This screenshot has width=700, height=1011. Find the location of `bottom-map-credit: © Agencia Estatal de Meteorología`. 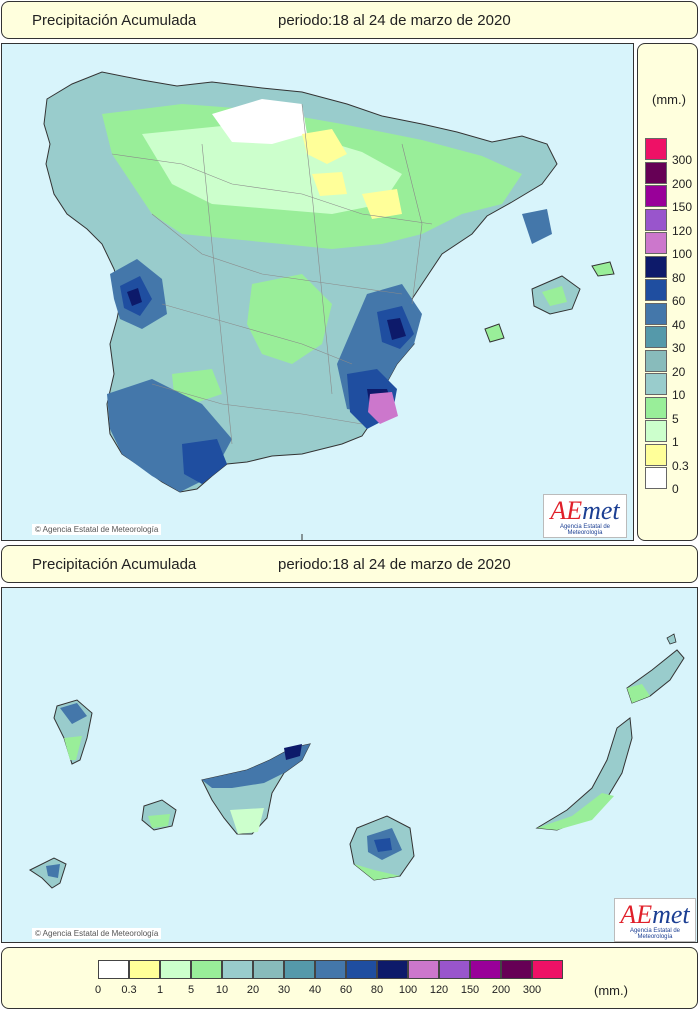

bottom-map-credit: © Agencia Estatal de Meteorología is located at coordinates (97, 933).